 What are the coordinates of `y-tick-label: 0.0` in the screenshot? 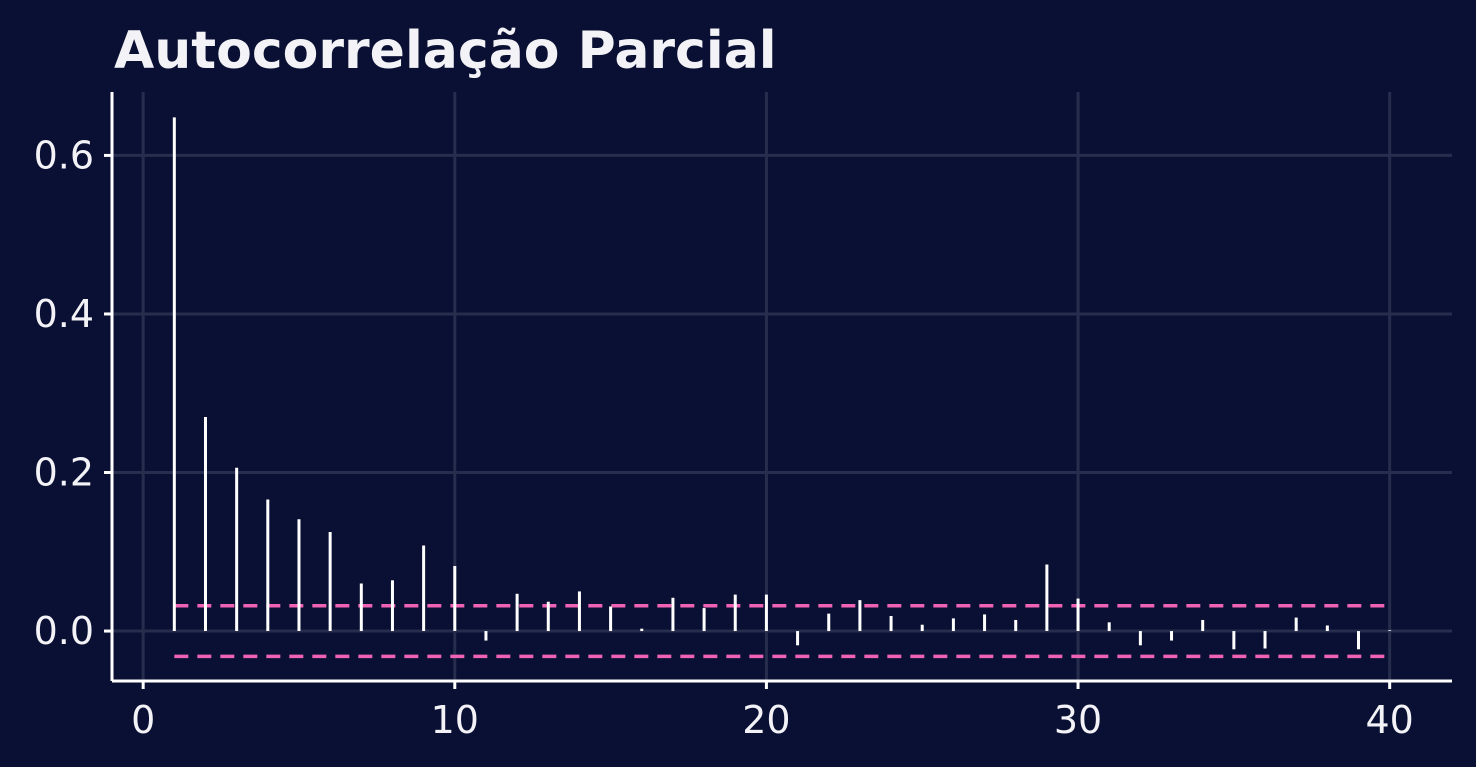 It's located at (64, 631).